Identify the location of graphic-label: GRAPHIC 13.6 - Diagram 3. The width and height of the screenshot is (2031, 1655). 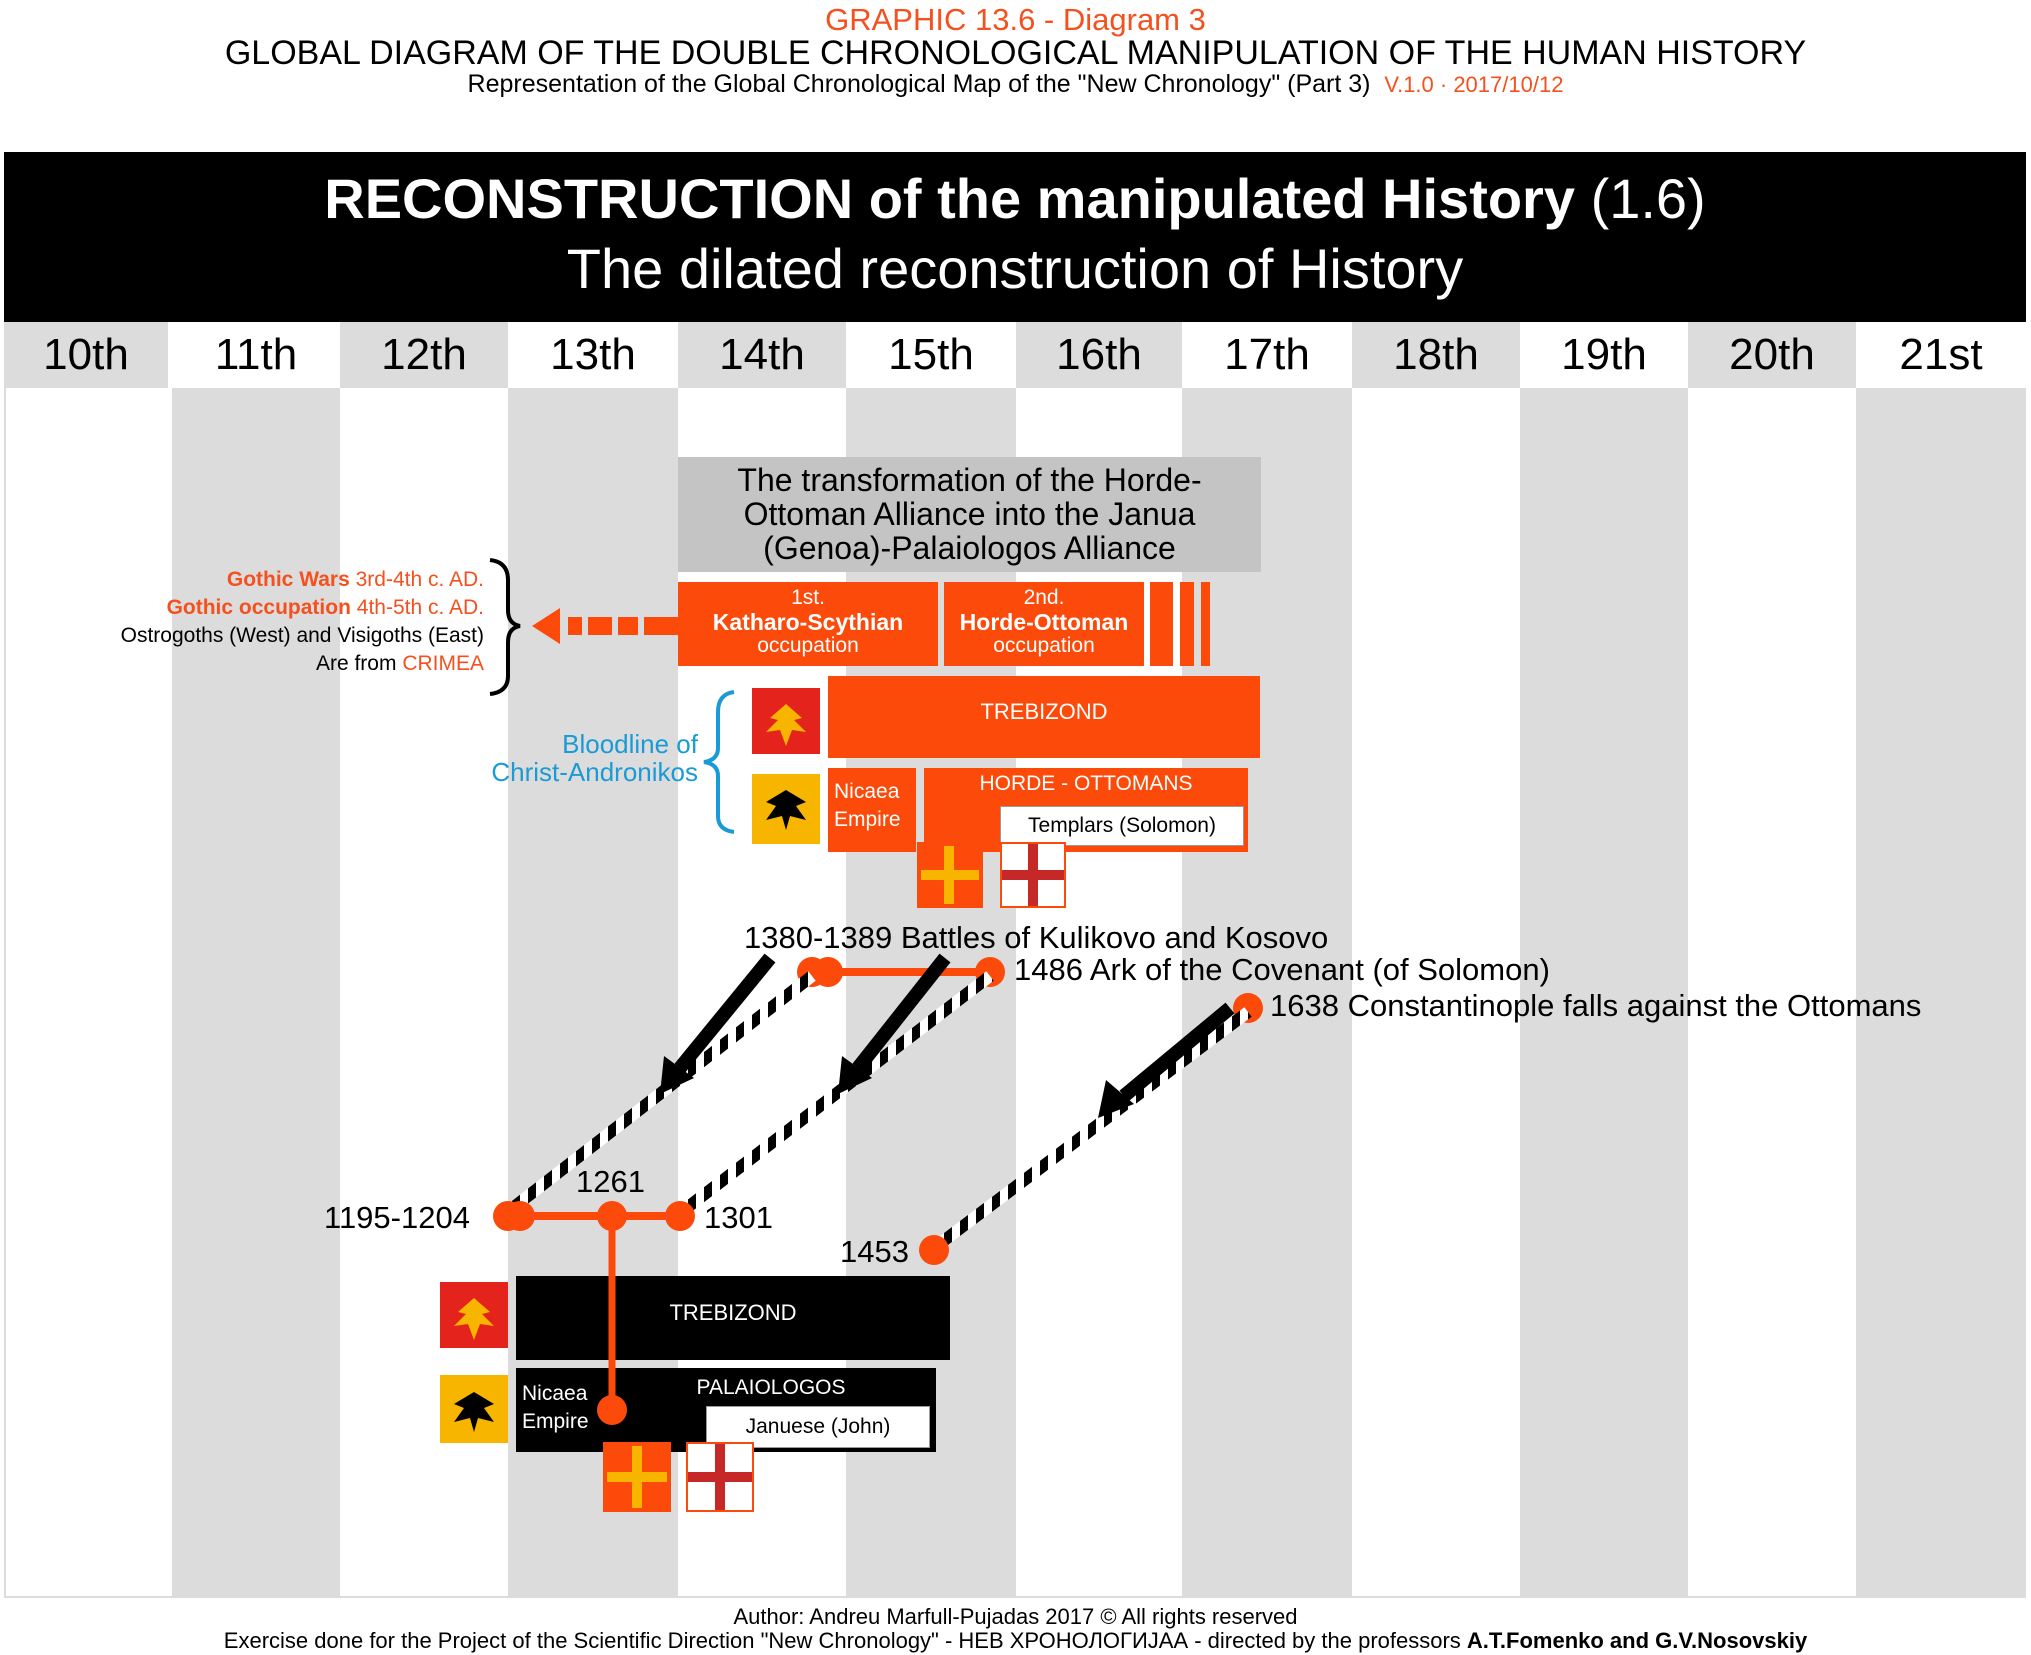
(1015, 19).